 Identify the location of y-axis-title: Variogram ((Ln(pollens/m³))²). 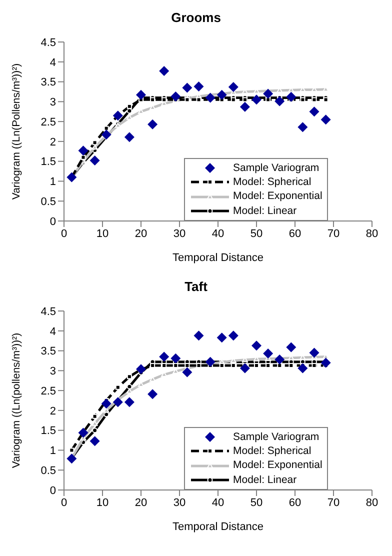
(16, 400).